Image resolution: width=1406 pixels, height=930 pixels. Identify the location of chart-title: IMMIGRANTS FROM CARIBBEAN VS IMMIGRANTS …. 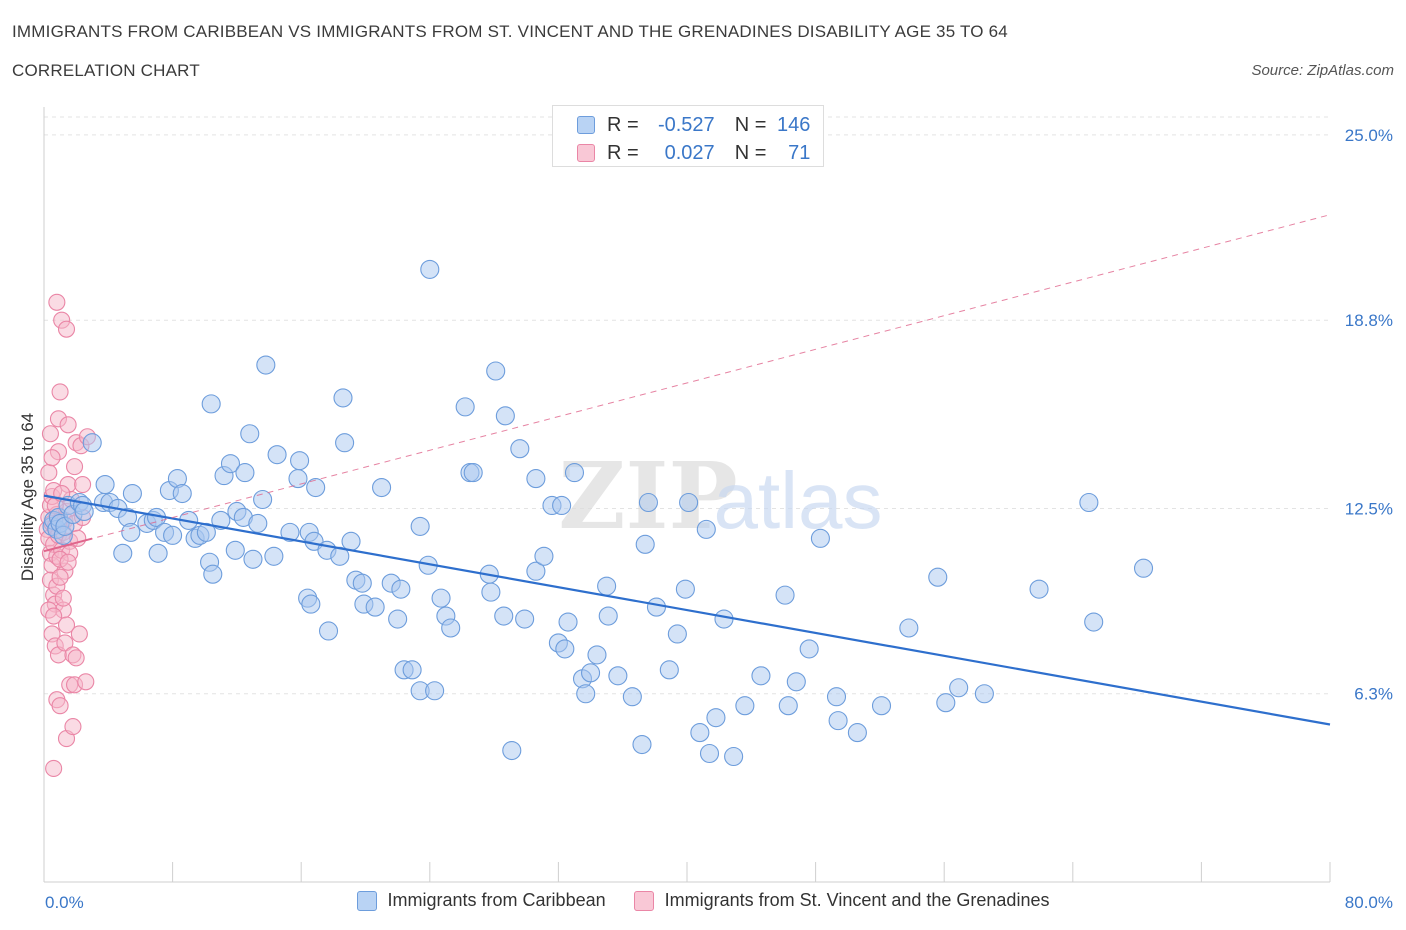
(510, 31).